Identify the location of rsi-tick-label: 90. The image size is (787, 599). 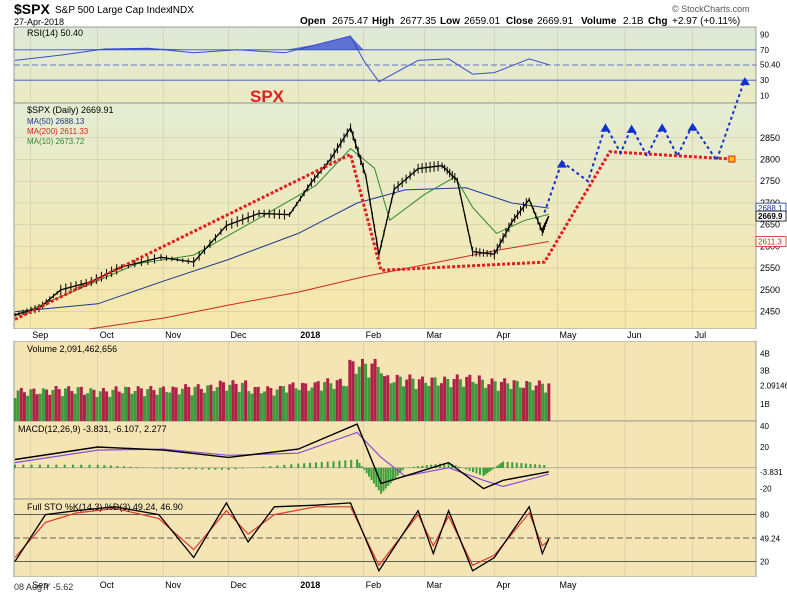
(764, 35).